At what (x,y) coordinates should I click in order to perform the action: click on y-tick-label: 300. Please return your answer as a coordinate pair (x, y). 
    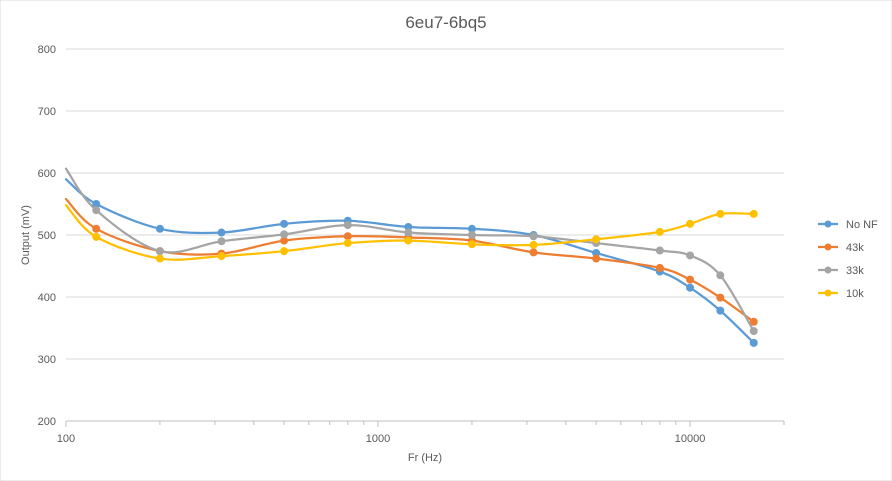
    Looking at the image, I should click on (47, 360).